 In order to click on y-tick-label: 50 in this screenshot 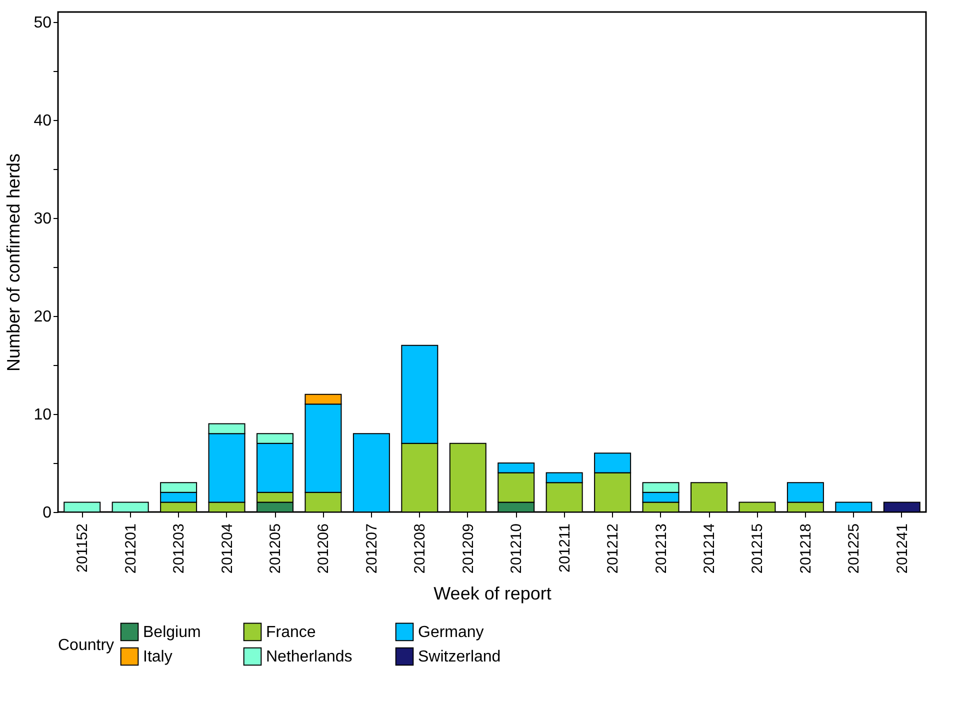, I will do `click(43, 23)`.